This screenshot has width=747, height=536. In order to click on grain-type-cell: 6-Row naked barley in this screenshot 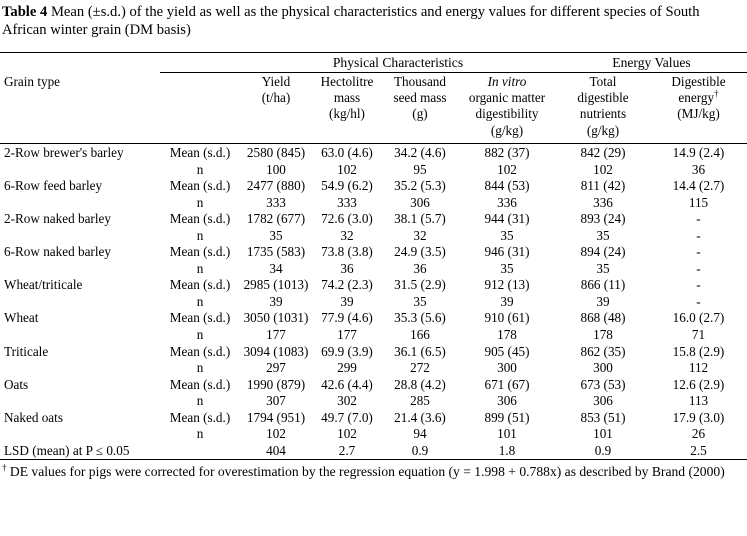, I will do `click(57, 252)`.